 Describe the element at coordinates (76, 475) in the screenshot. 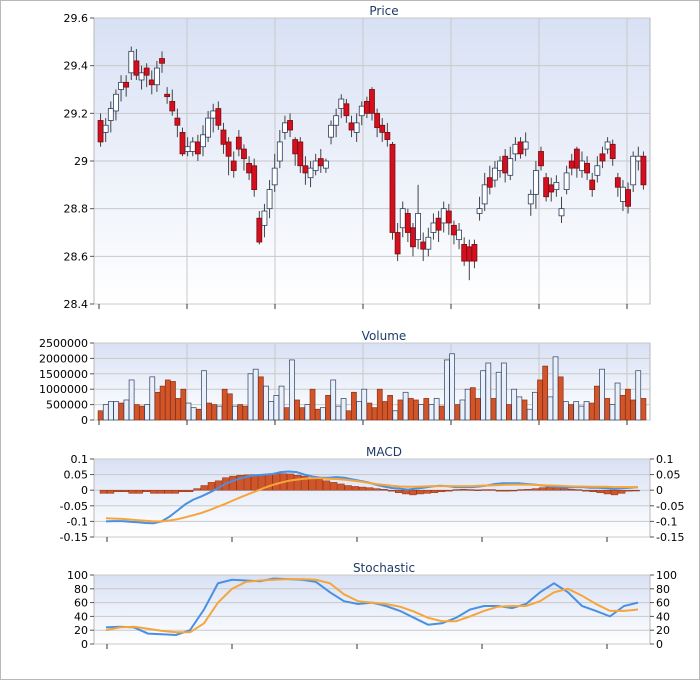

I see `y-tick-label: 0.05` at that location.